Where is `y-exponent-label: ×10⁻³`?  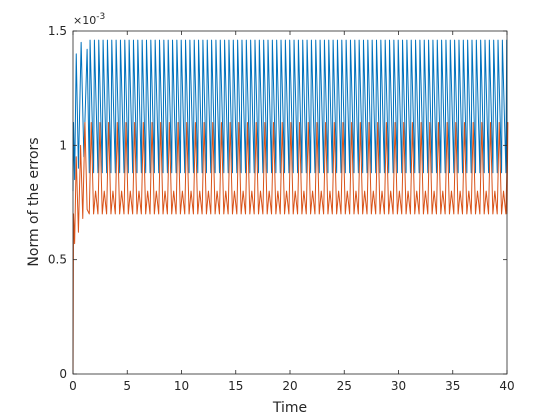 y-exponent-label: ×10⁻³ is located at coordinates (89, 19).